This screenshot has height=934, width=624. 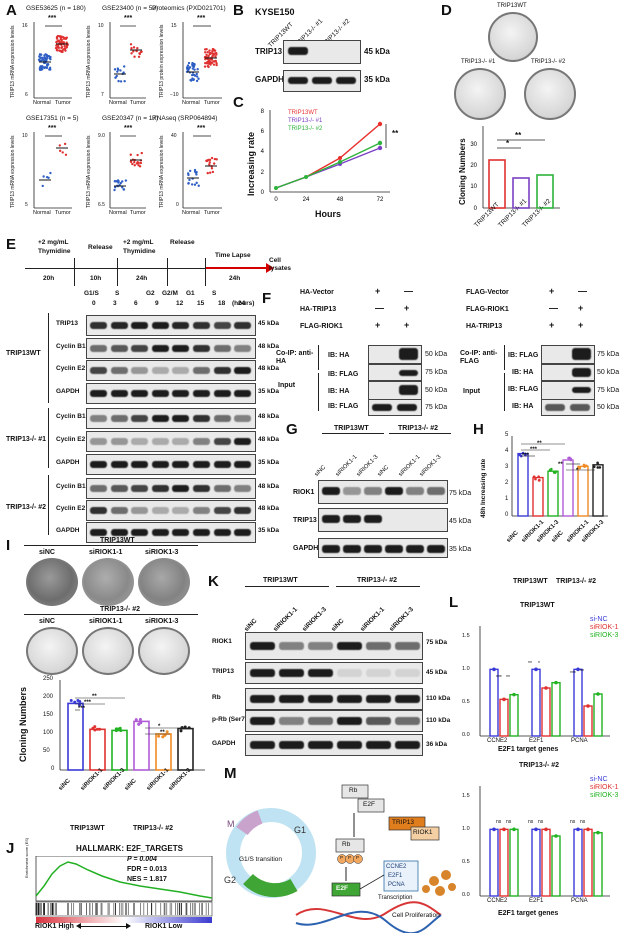 I want to click on panel-label-j: J, so click(x=10, y=848).